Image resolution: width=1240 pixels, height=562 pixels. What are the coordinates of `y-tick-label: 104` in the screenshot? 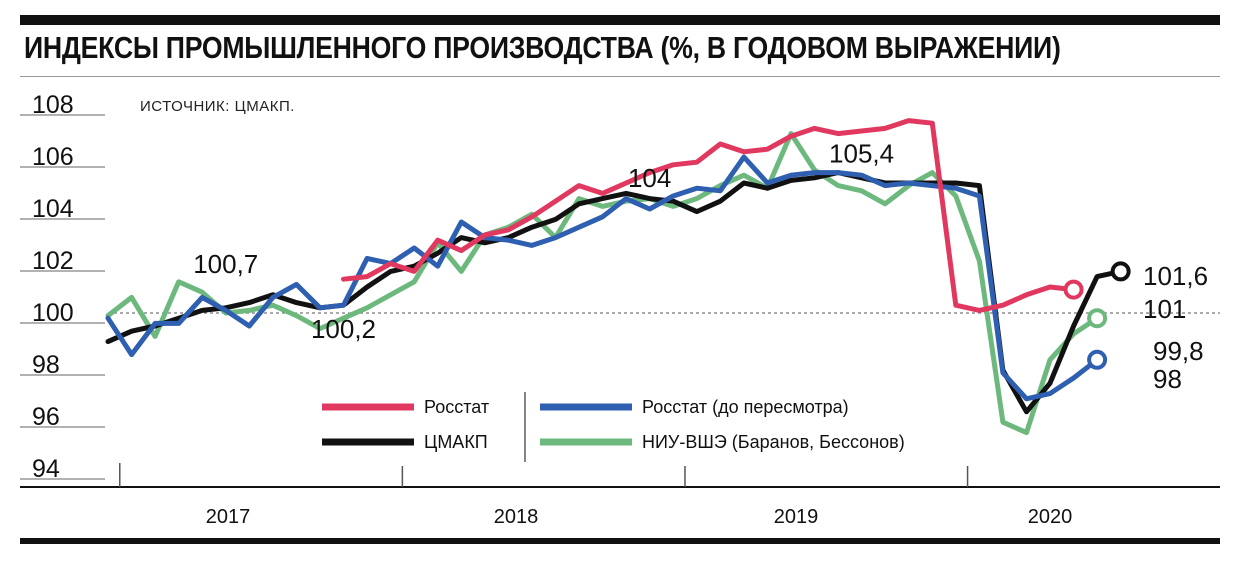 It's located at (53, 209).